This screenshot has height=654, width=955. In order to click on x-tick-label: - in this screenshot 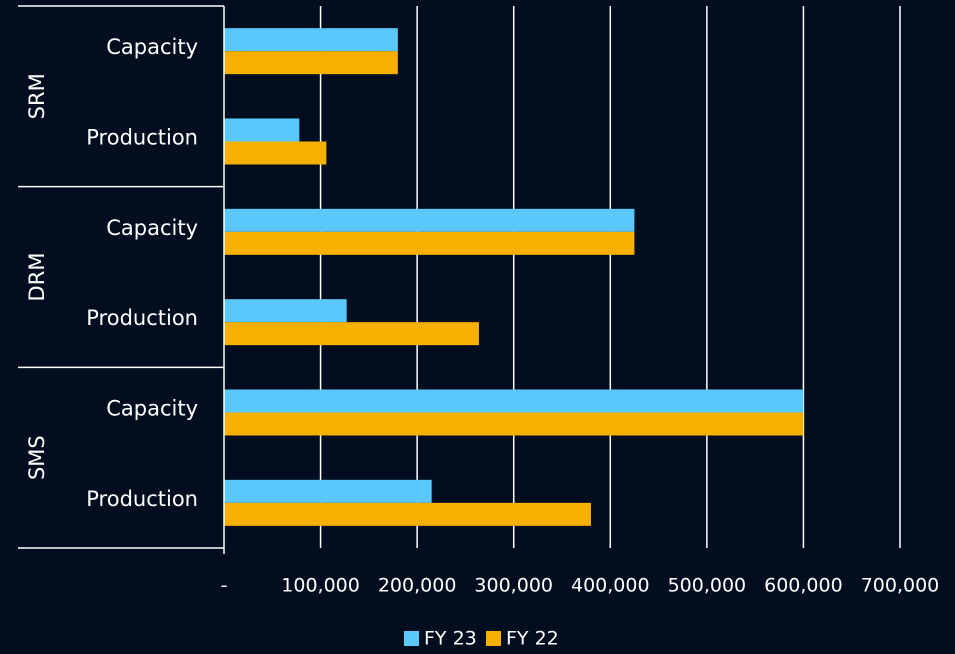, I will do `click(224, 586)`.